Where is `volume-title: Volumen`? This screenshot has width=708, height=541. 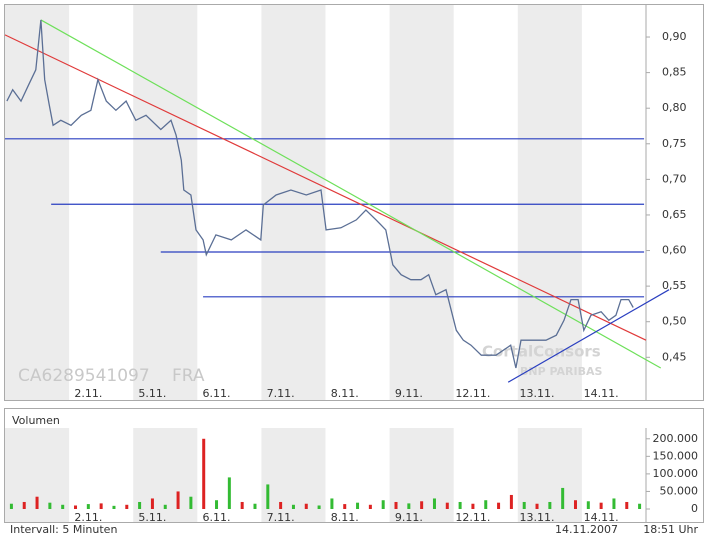
volume-title: Volumen is located at coordinates (36, 420).